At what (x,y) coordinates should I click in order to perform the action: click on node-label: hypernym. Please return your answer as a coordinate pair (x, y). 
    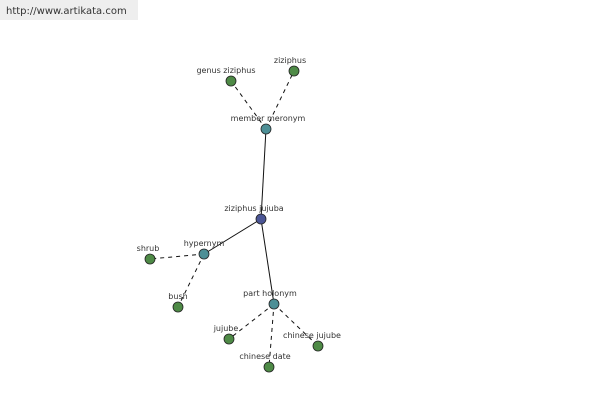
    Looking at the image, I should click on (204, 243).